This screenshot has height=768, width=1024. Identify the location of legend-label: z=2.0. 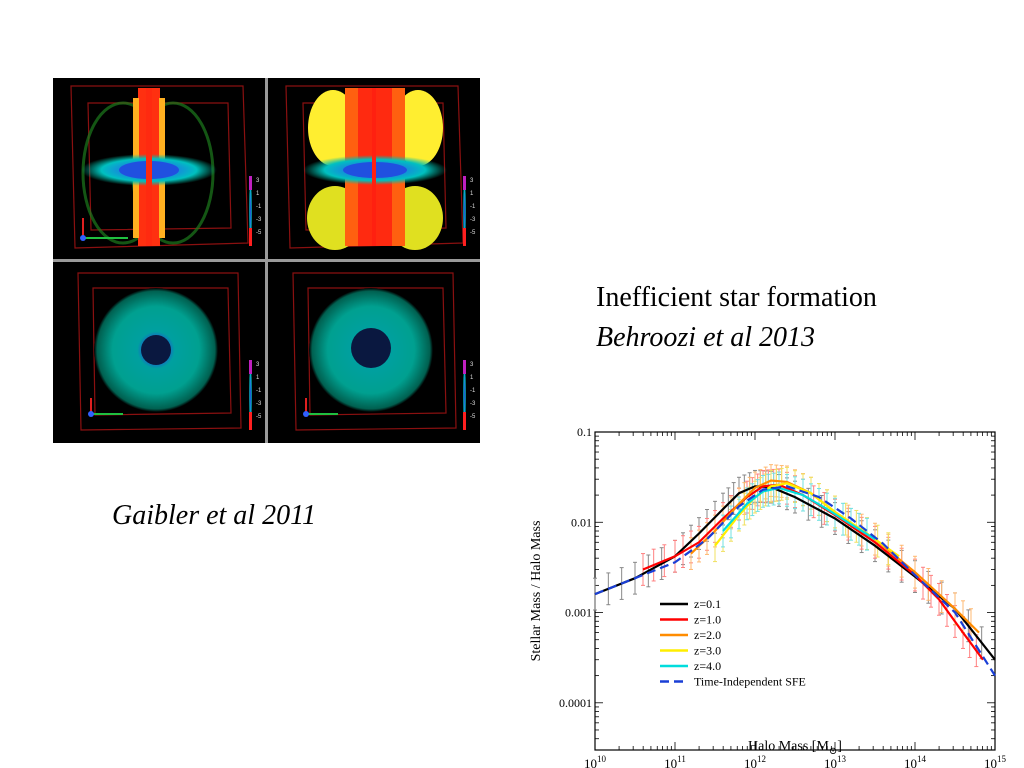
(707, 635).